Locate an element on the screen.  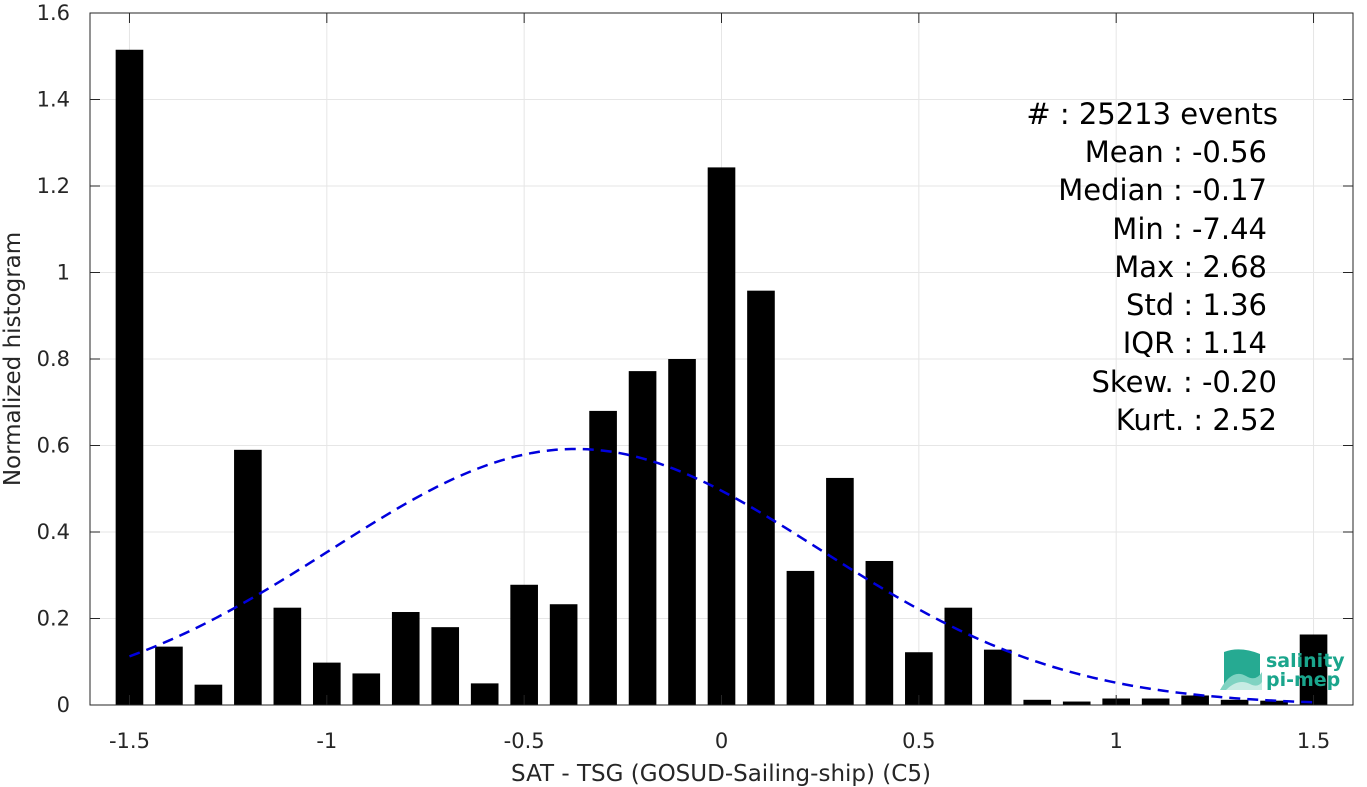
y-tick-labels: 0 0.2 0.4 0.6 0.8 1 1.2 1.4 1.6 is located at coordinates (53, 359).